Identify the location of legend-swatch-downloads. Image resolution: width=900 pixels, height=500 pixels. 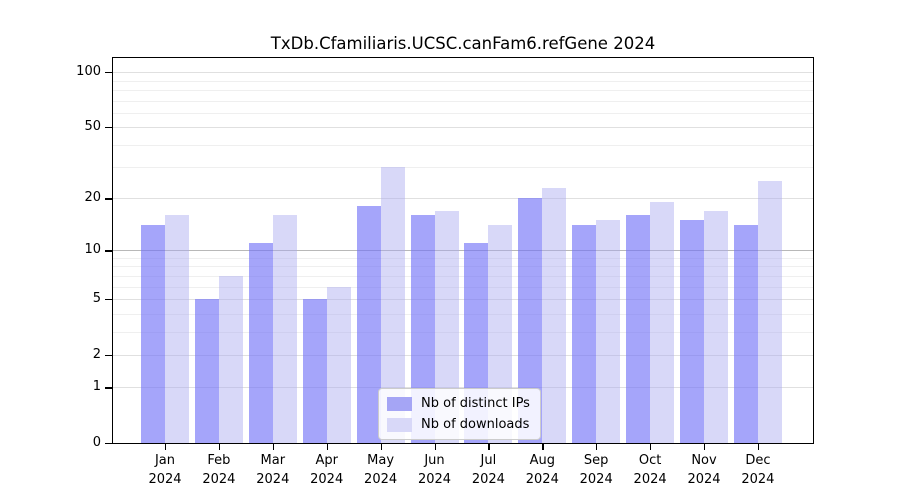
(399, 424).